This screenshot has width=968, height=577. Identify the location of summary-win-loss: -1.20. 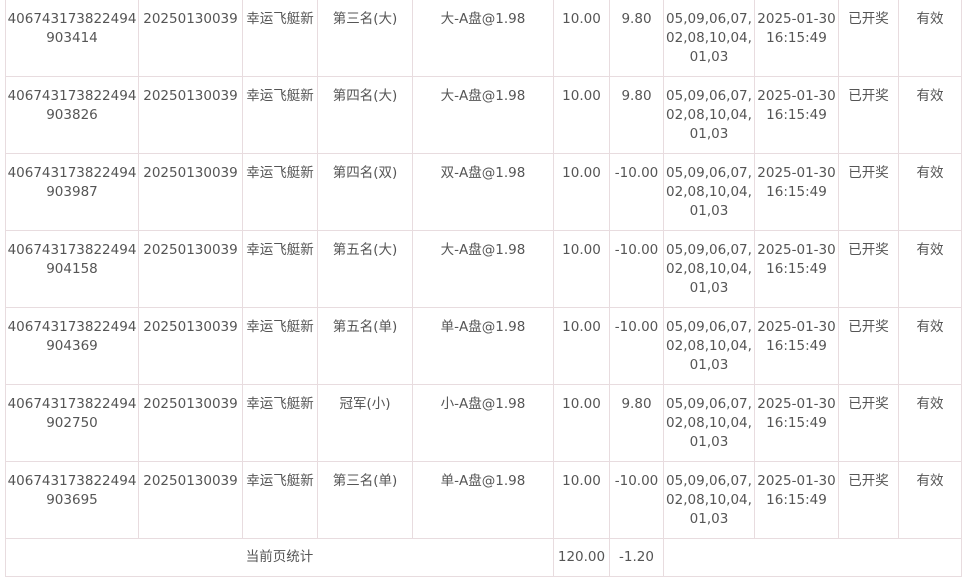
(636, 557).